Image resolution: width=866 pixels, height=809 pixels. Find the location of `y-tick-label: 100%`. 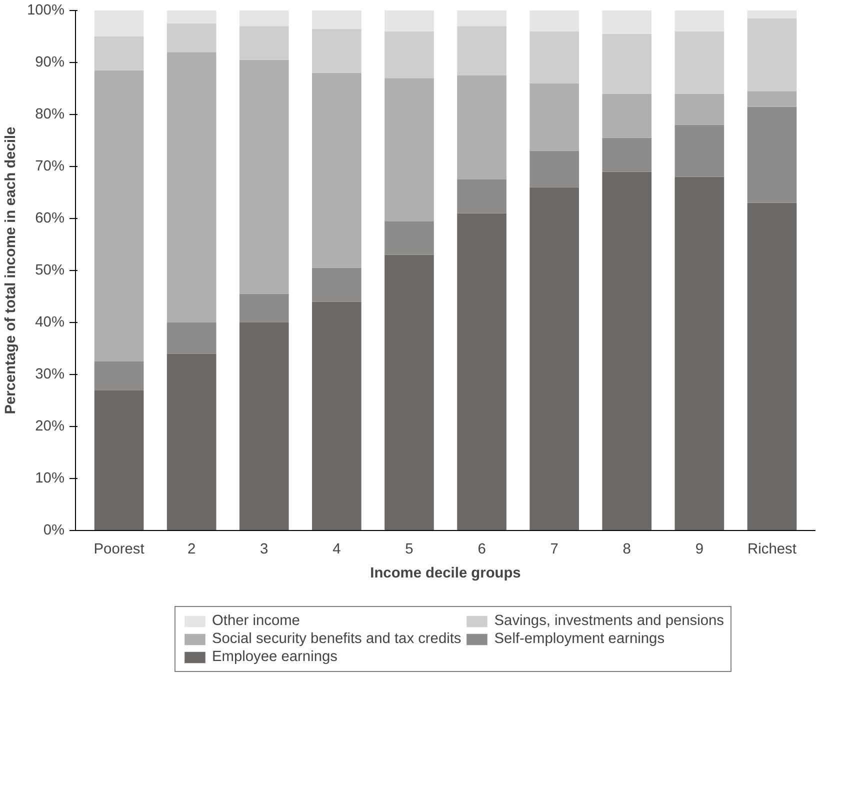

y-tick-label: 100% is located at coordinates (46, 10).